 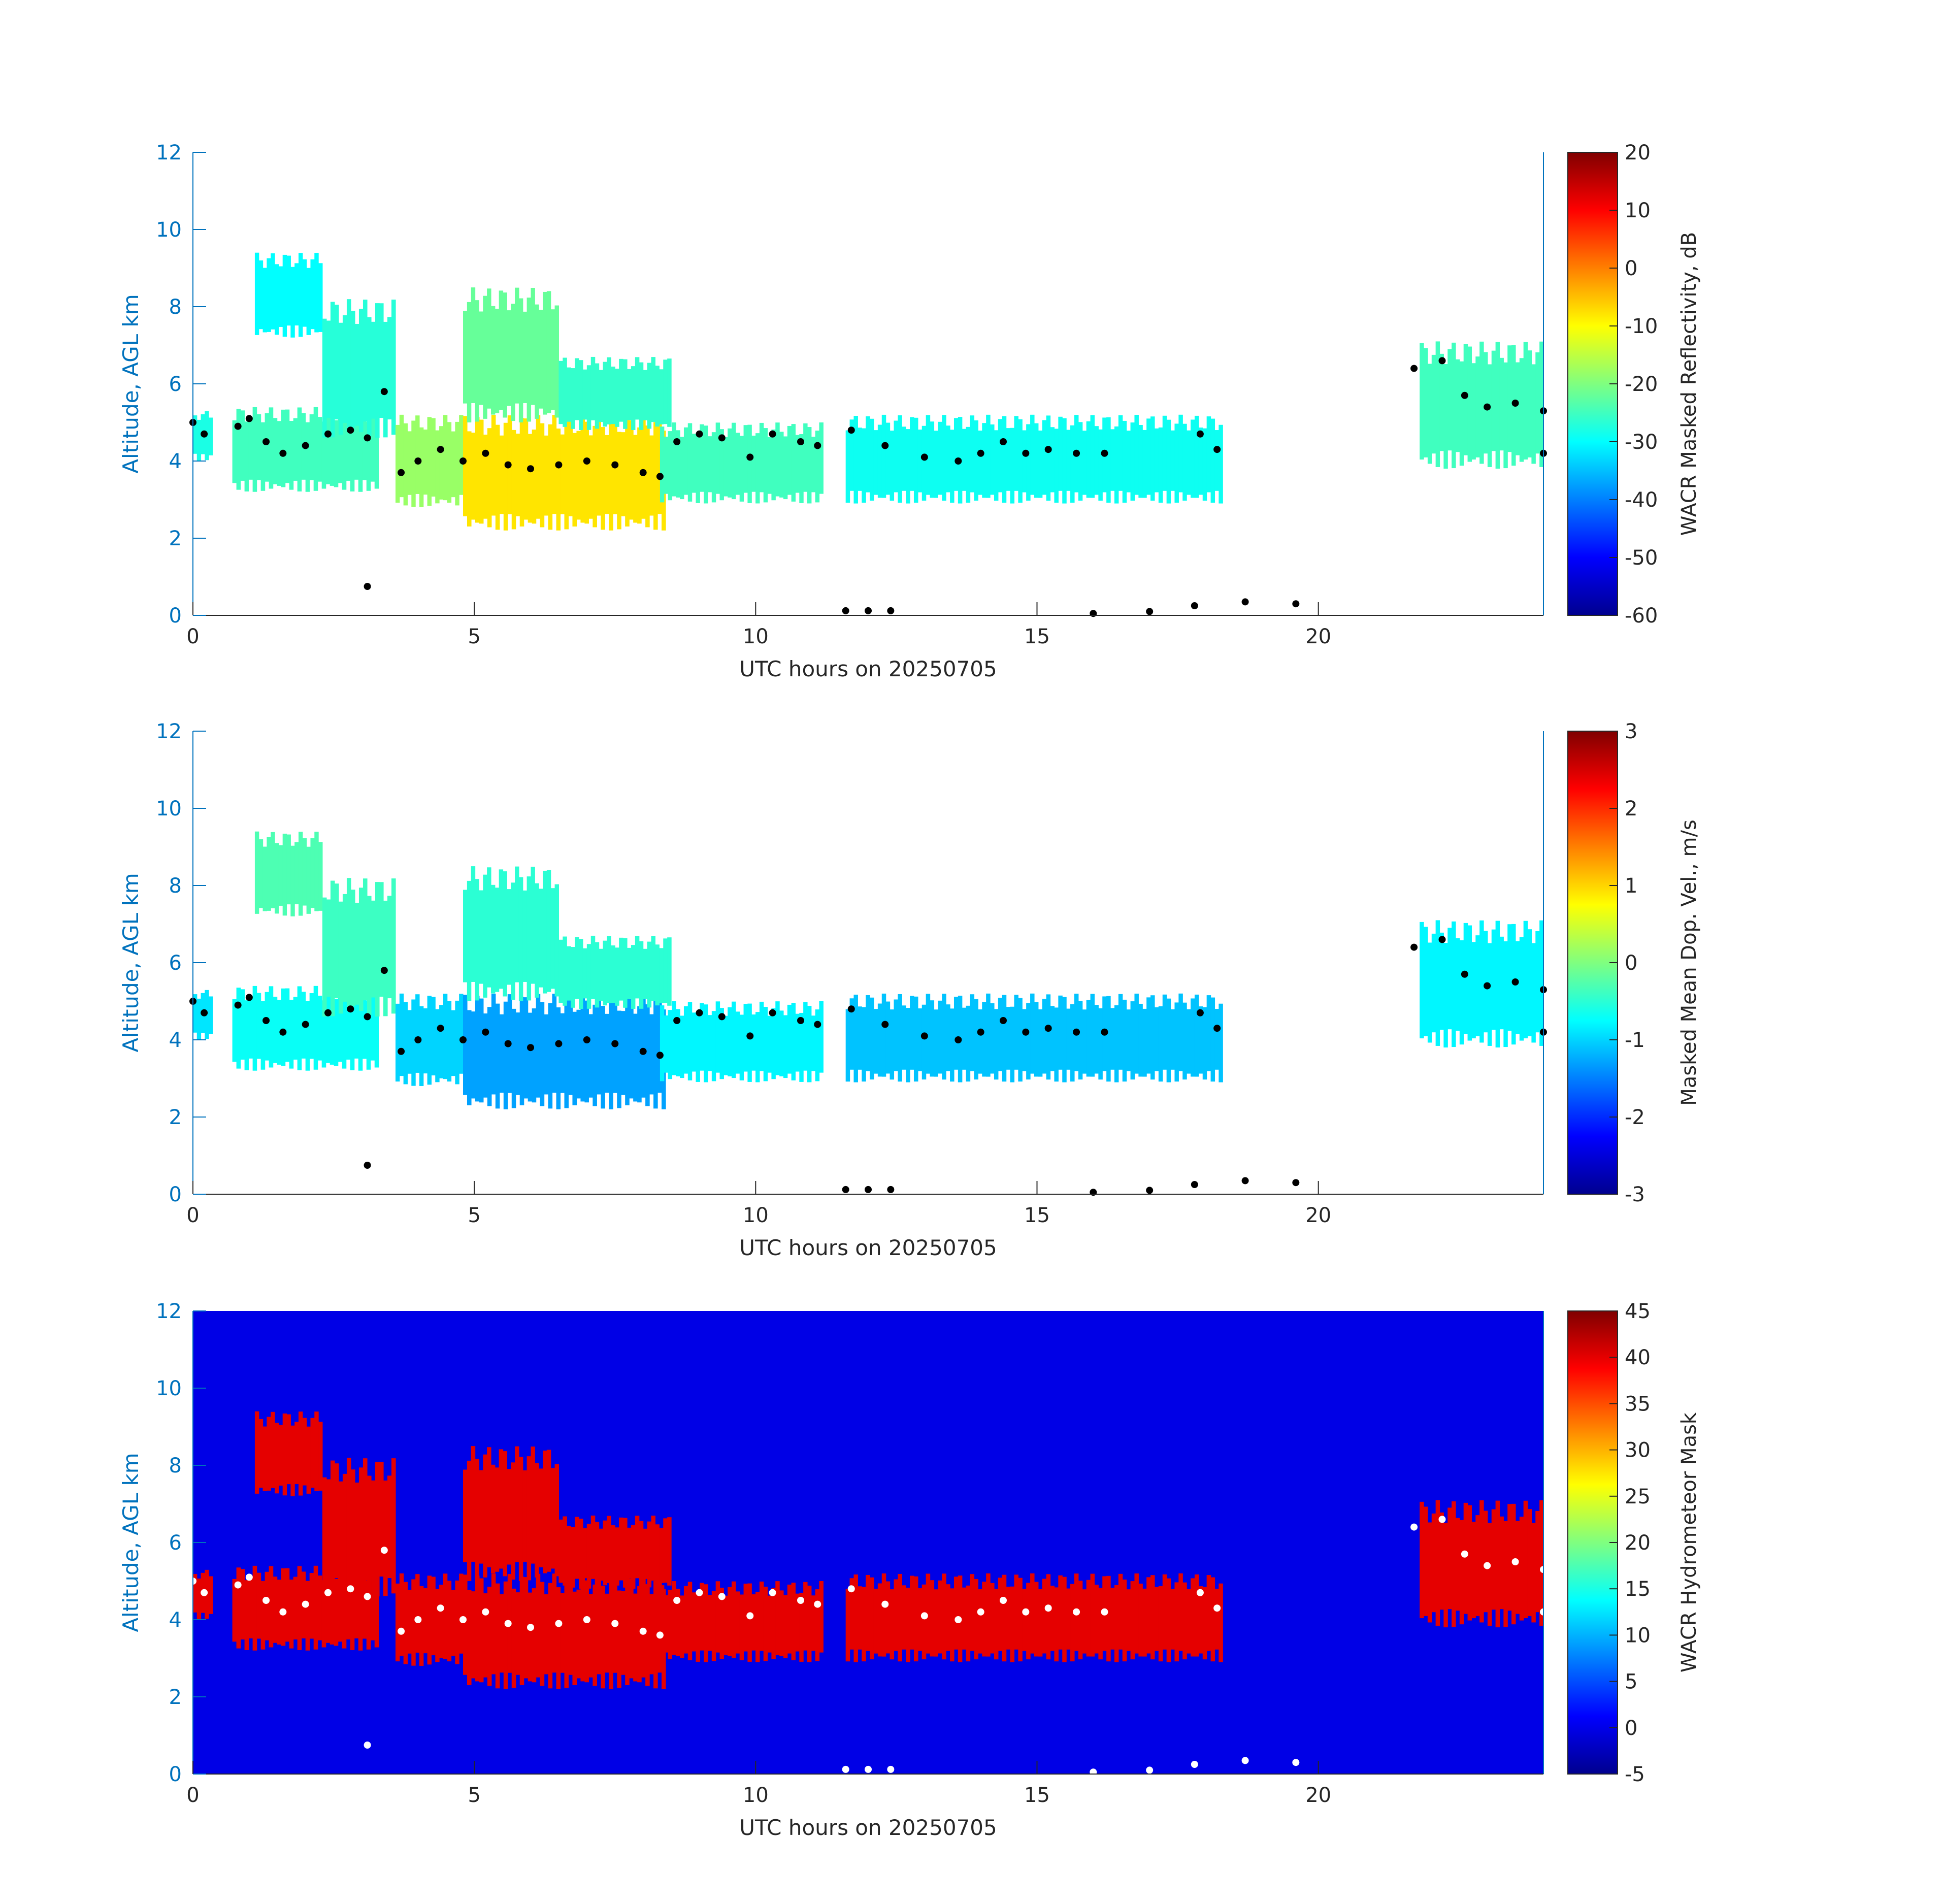 I want to click on colorbar-tick-label: 0, so click(x=1631, y=963).